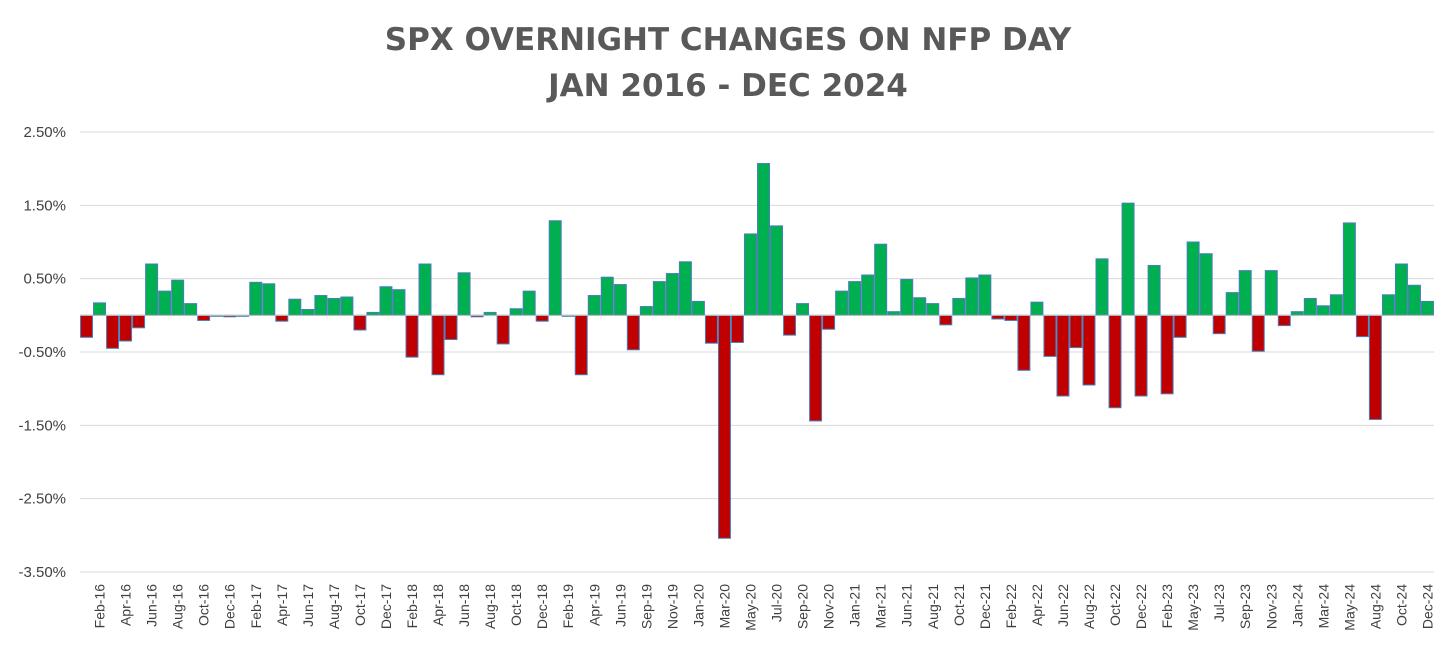 The width and height of the screenshot is (1456, 656). I want to click on x-tick-label: Jan-20, so click(698, 605).